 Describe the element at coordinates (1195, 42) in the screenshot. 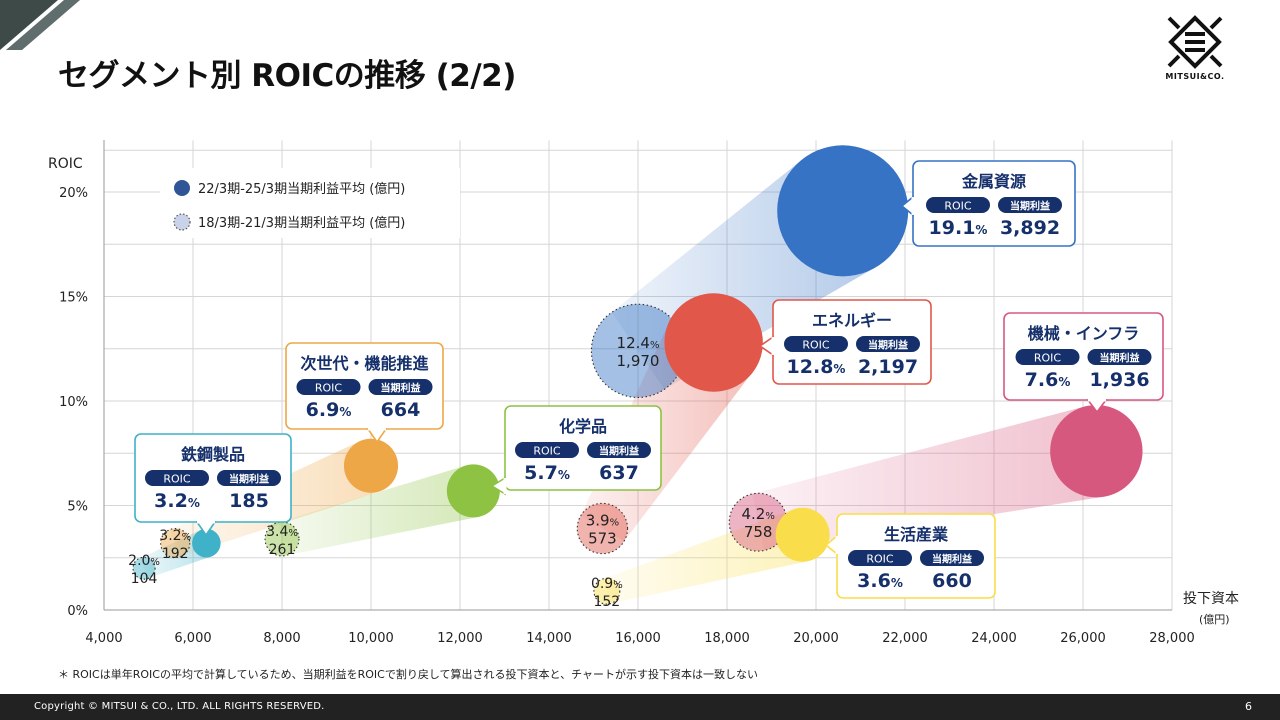

I see `mitsui-logo-icon` at that location.